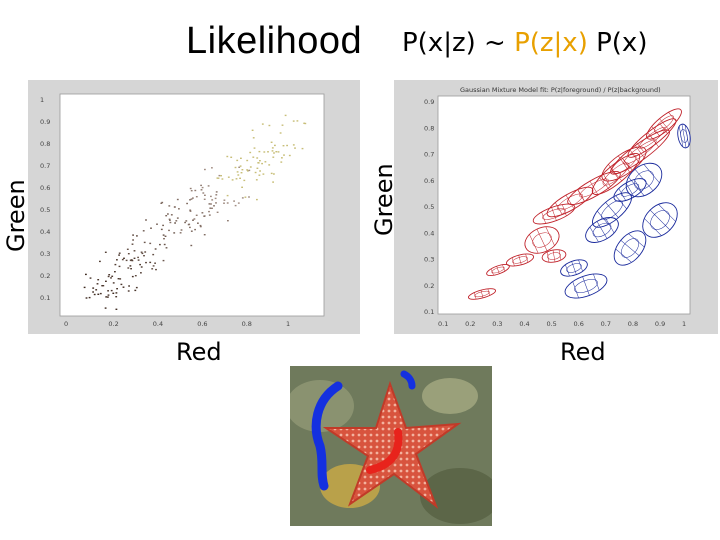  What do you see at coordinates (45, 199) in the screenshot?
I see `left-plot-yticks: 1 0.9 0.8 0.7 0.6 0.5 0.4 0.3 0.2 0.1` at bounding box center [45, 199].